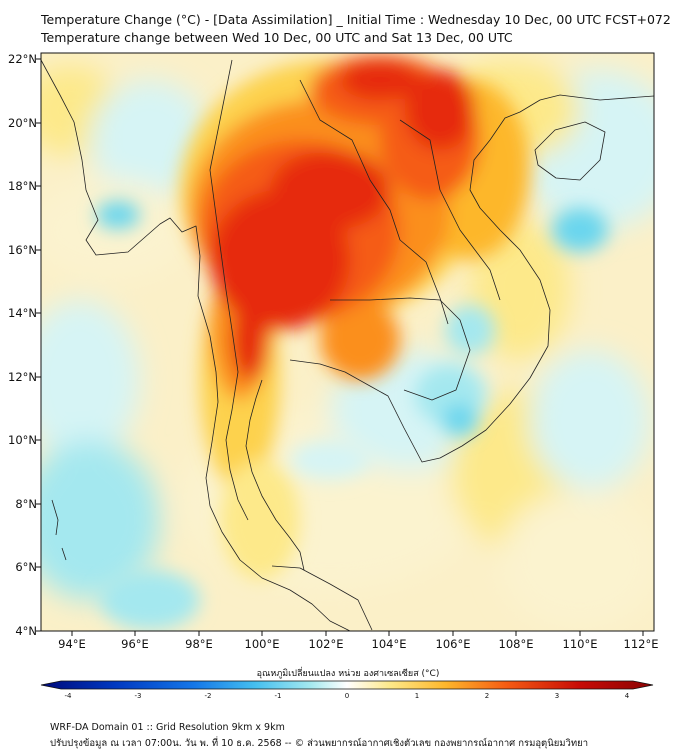 Image resolution: width=676 pixels, height=756 pixels. What do you see at coordinates (641, 644) in the screenshot?
I see `lon-label: 112°E` at bounding box center [641, 644].